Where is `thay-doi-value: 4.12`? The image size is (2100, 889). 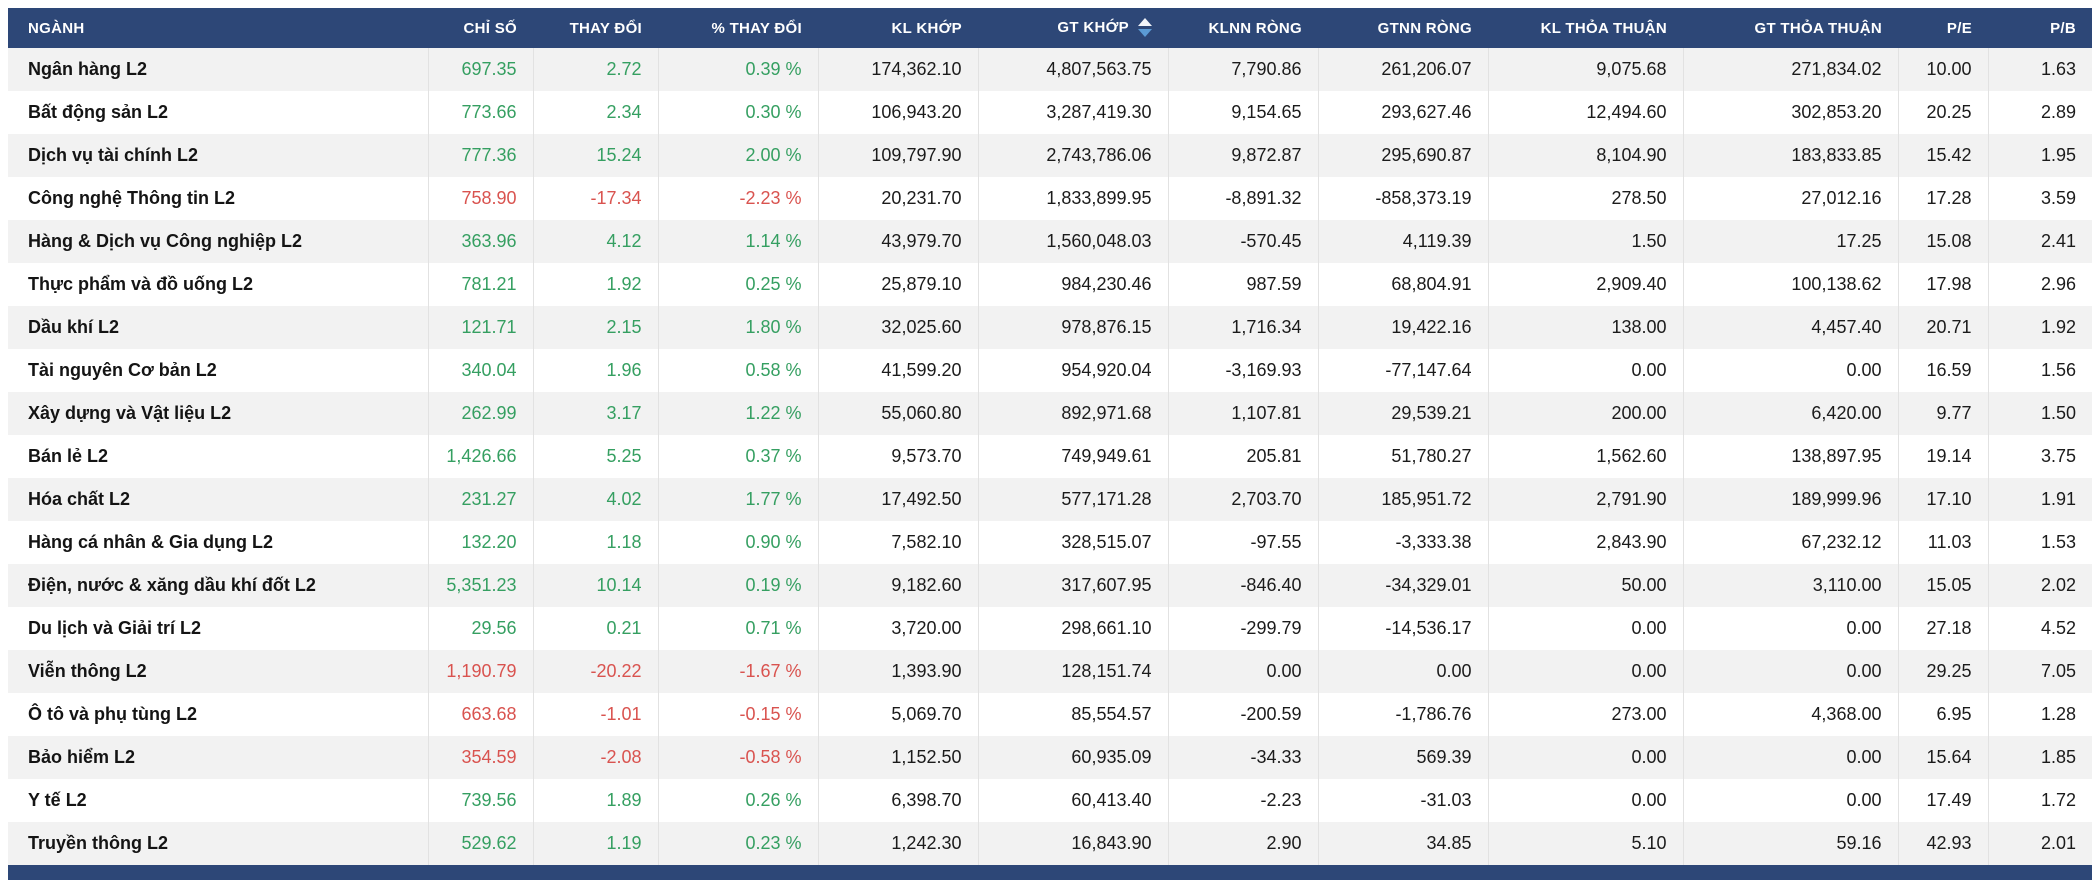 thay-doi-value: 4.12 is located at coordinates (595, 241).